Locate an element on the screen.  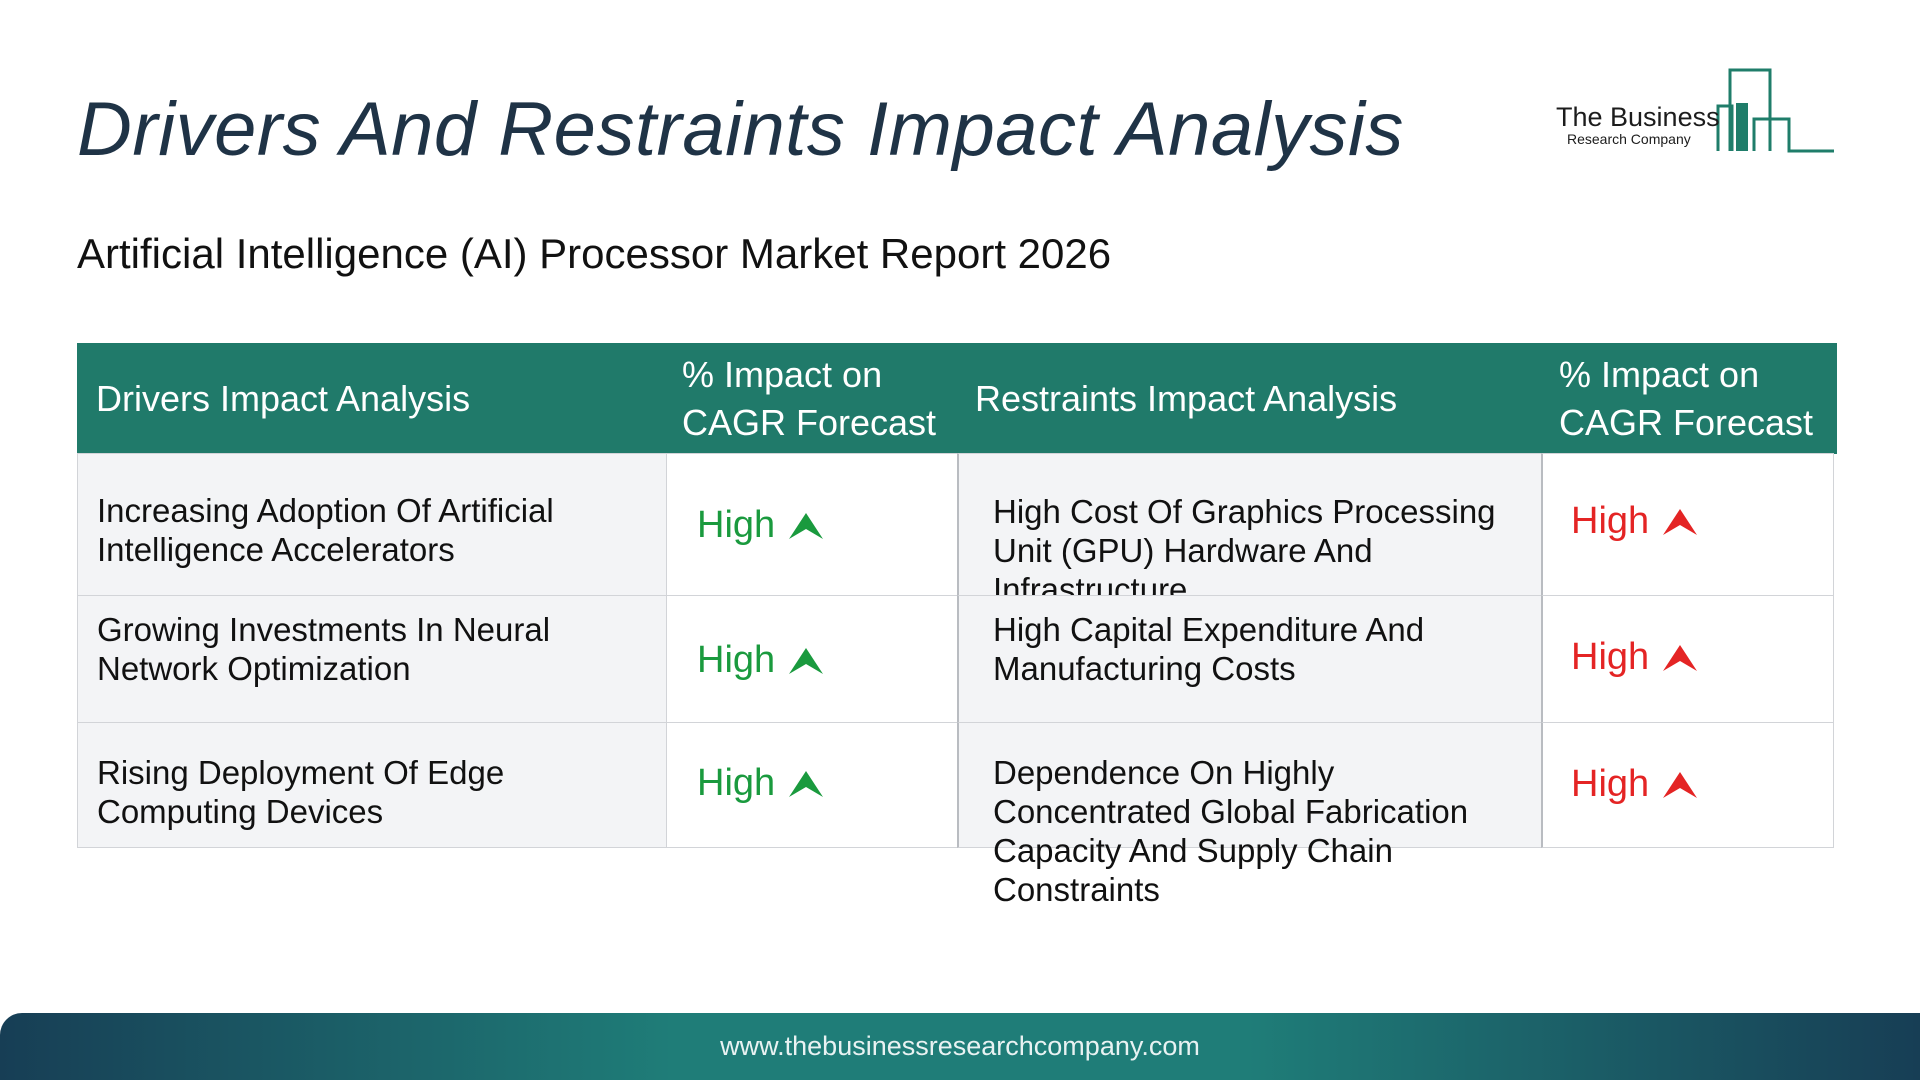
header-drivers: Drivers Impact Analysis is located at coordinates (283, 398).